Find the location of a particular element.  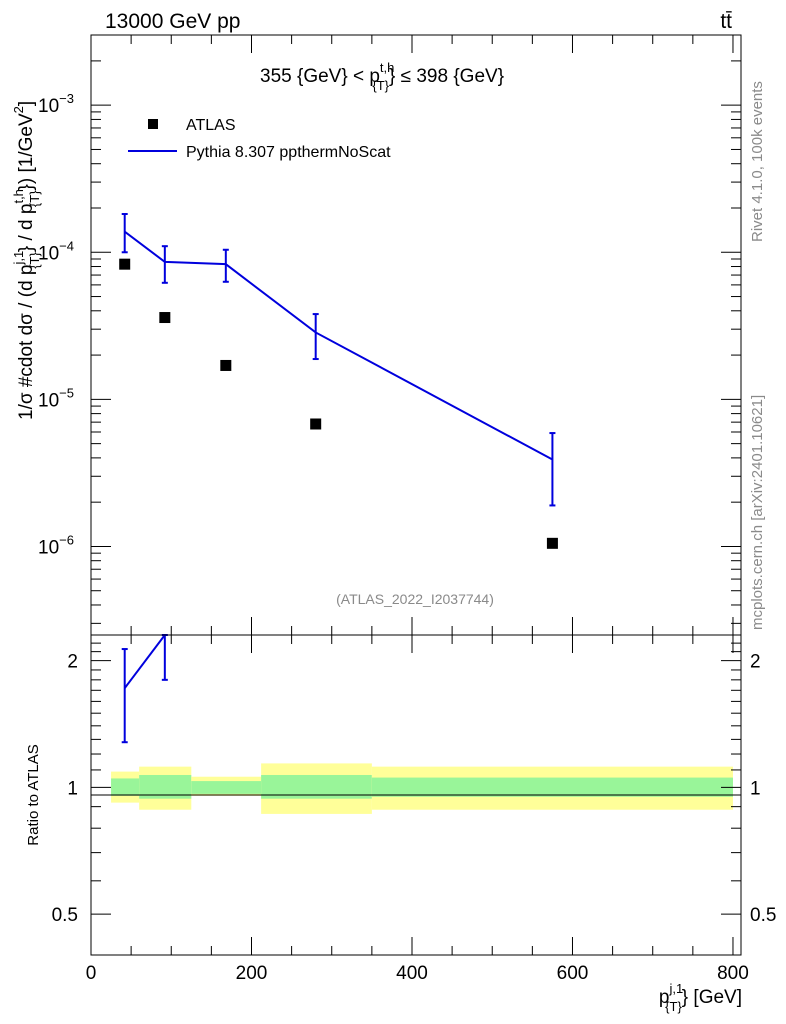

main-y-tick-label: 10⁻⁴ is located at coordinates (56, 251).